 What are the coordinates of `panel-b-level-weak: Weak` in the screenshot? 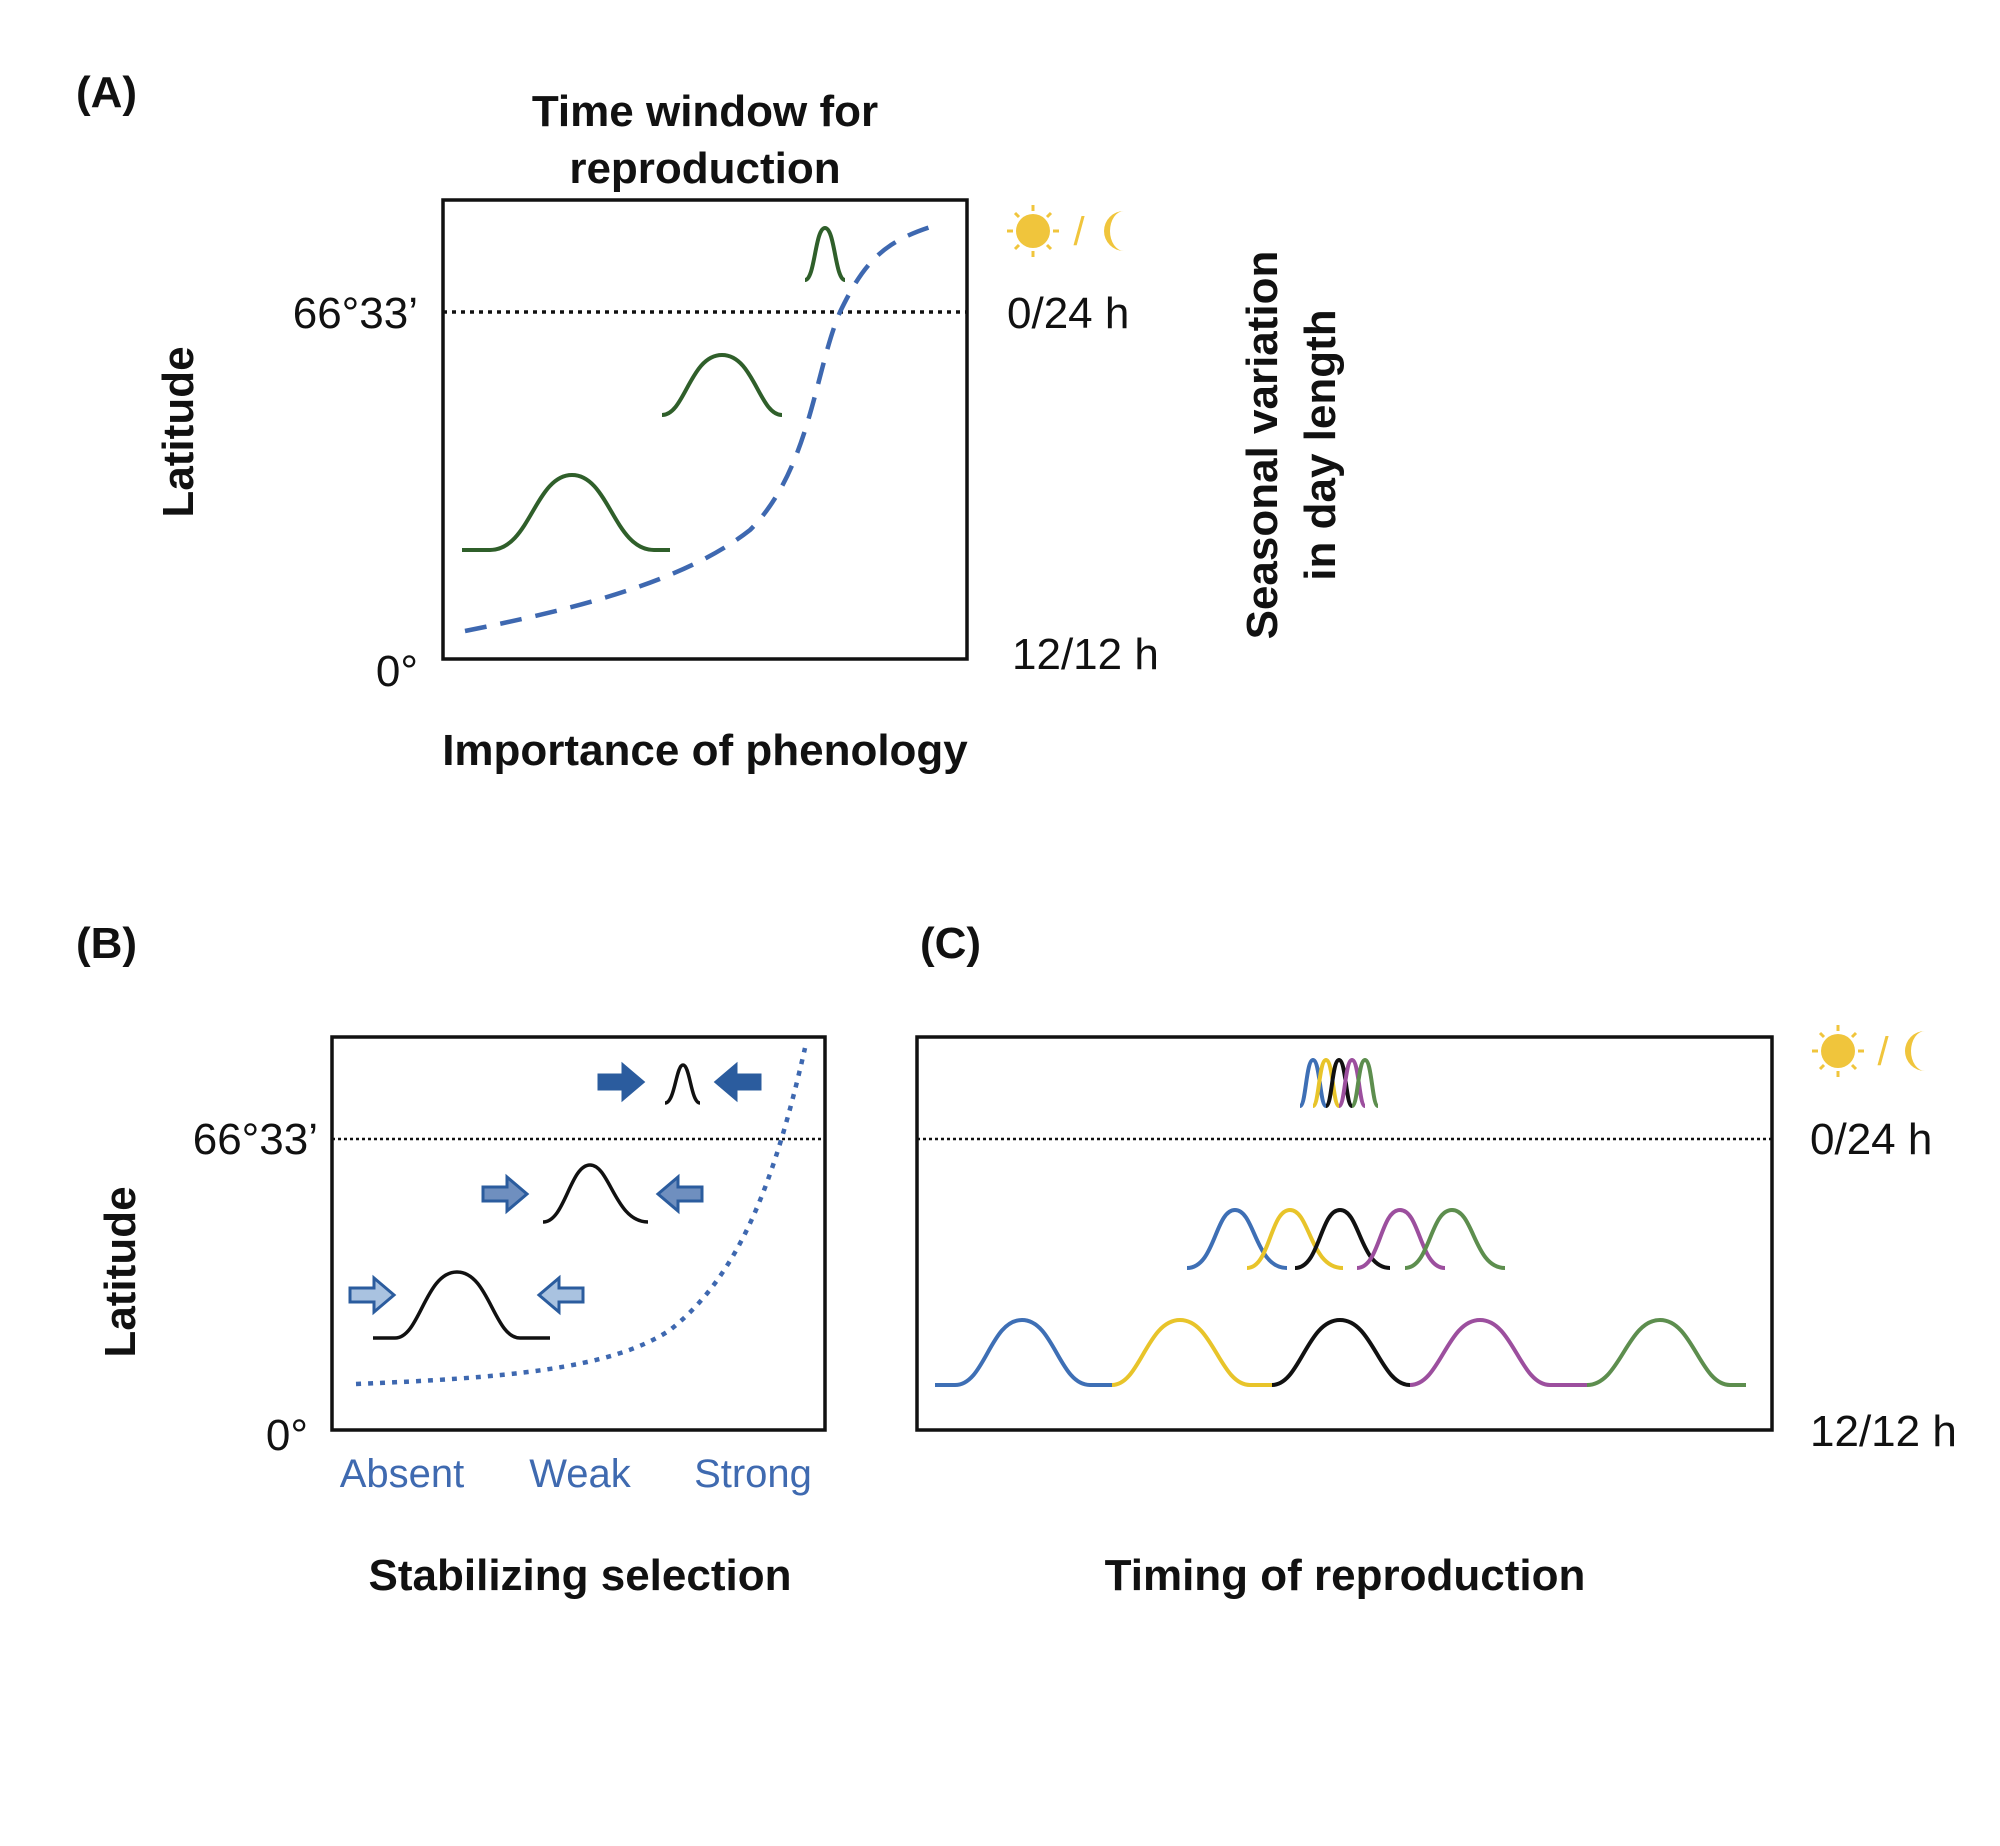 It's located at (580, 1474).